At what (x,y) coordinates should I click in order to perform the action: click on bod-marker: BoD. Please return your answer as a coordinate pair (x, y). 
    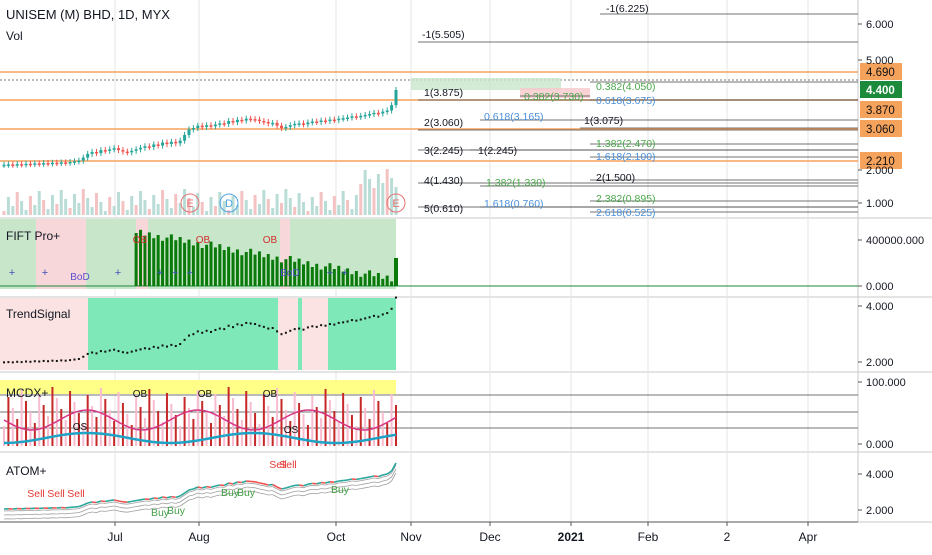
    Looking at the image, I should click on (289, 273).